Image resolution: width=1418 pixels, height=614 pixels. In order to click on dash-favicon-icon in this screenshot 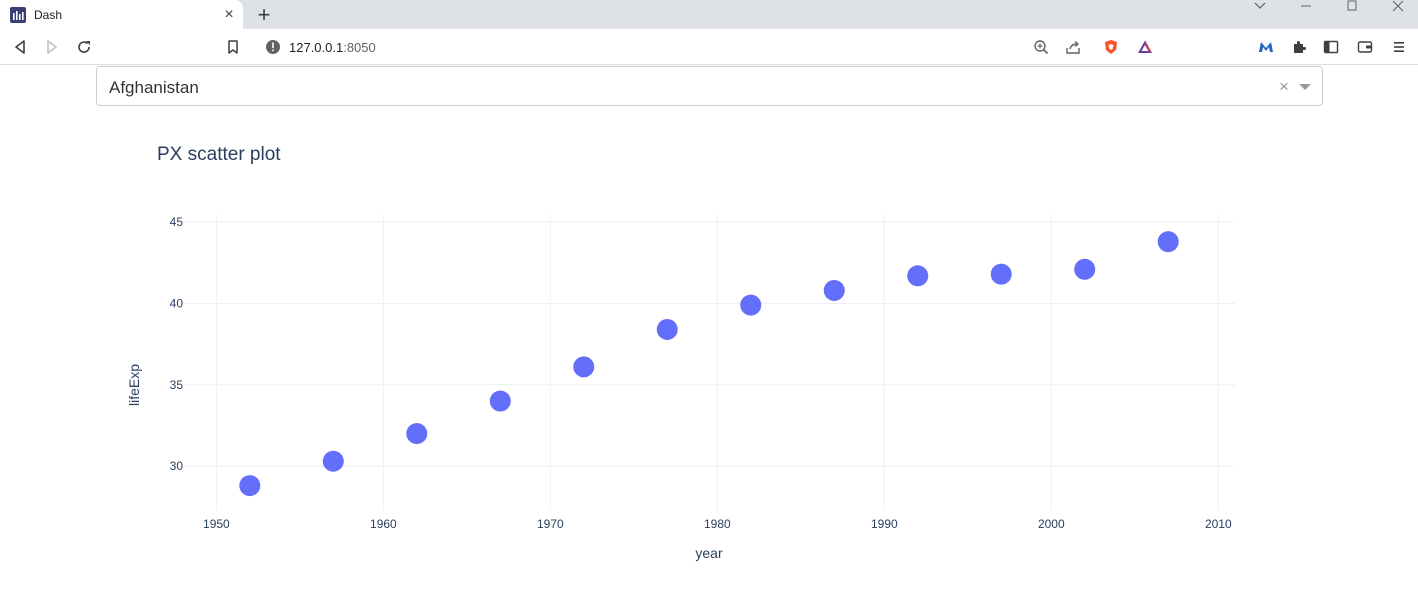, I will do `click(18, 14)`.